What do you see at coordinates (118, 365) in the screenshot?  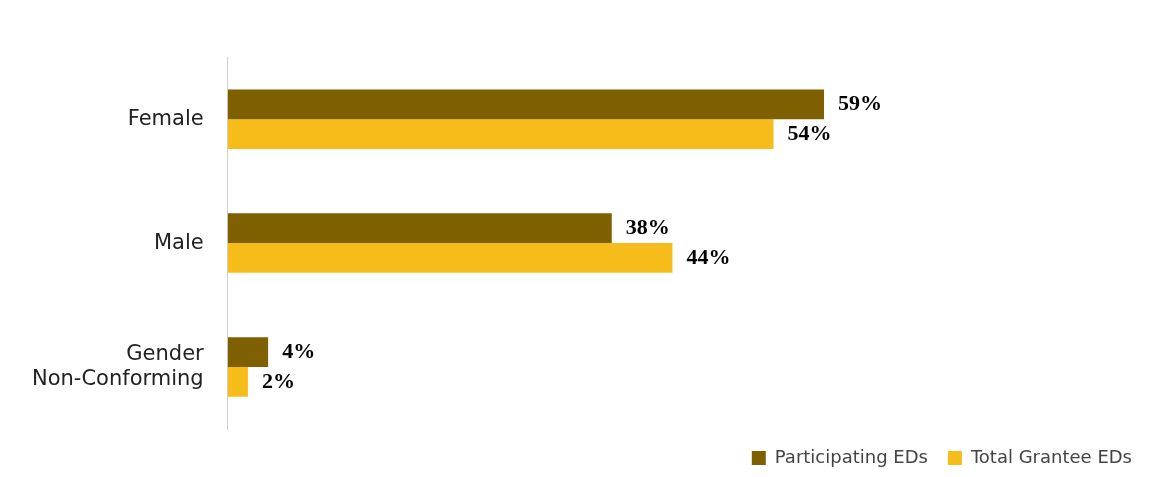 I see `y-tick-label: Gender Non-Conforming` at bounding box center [118, 365].